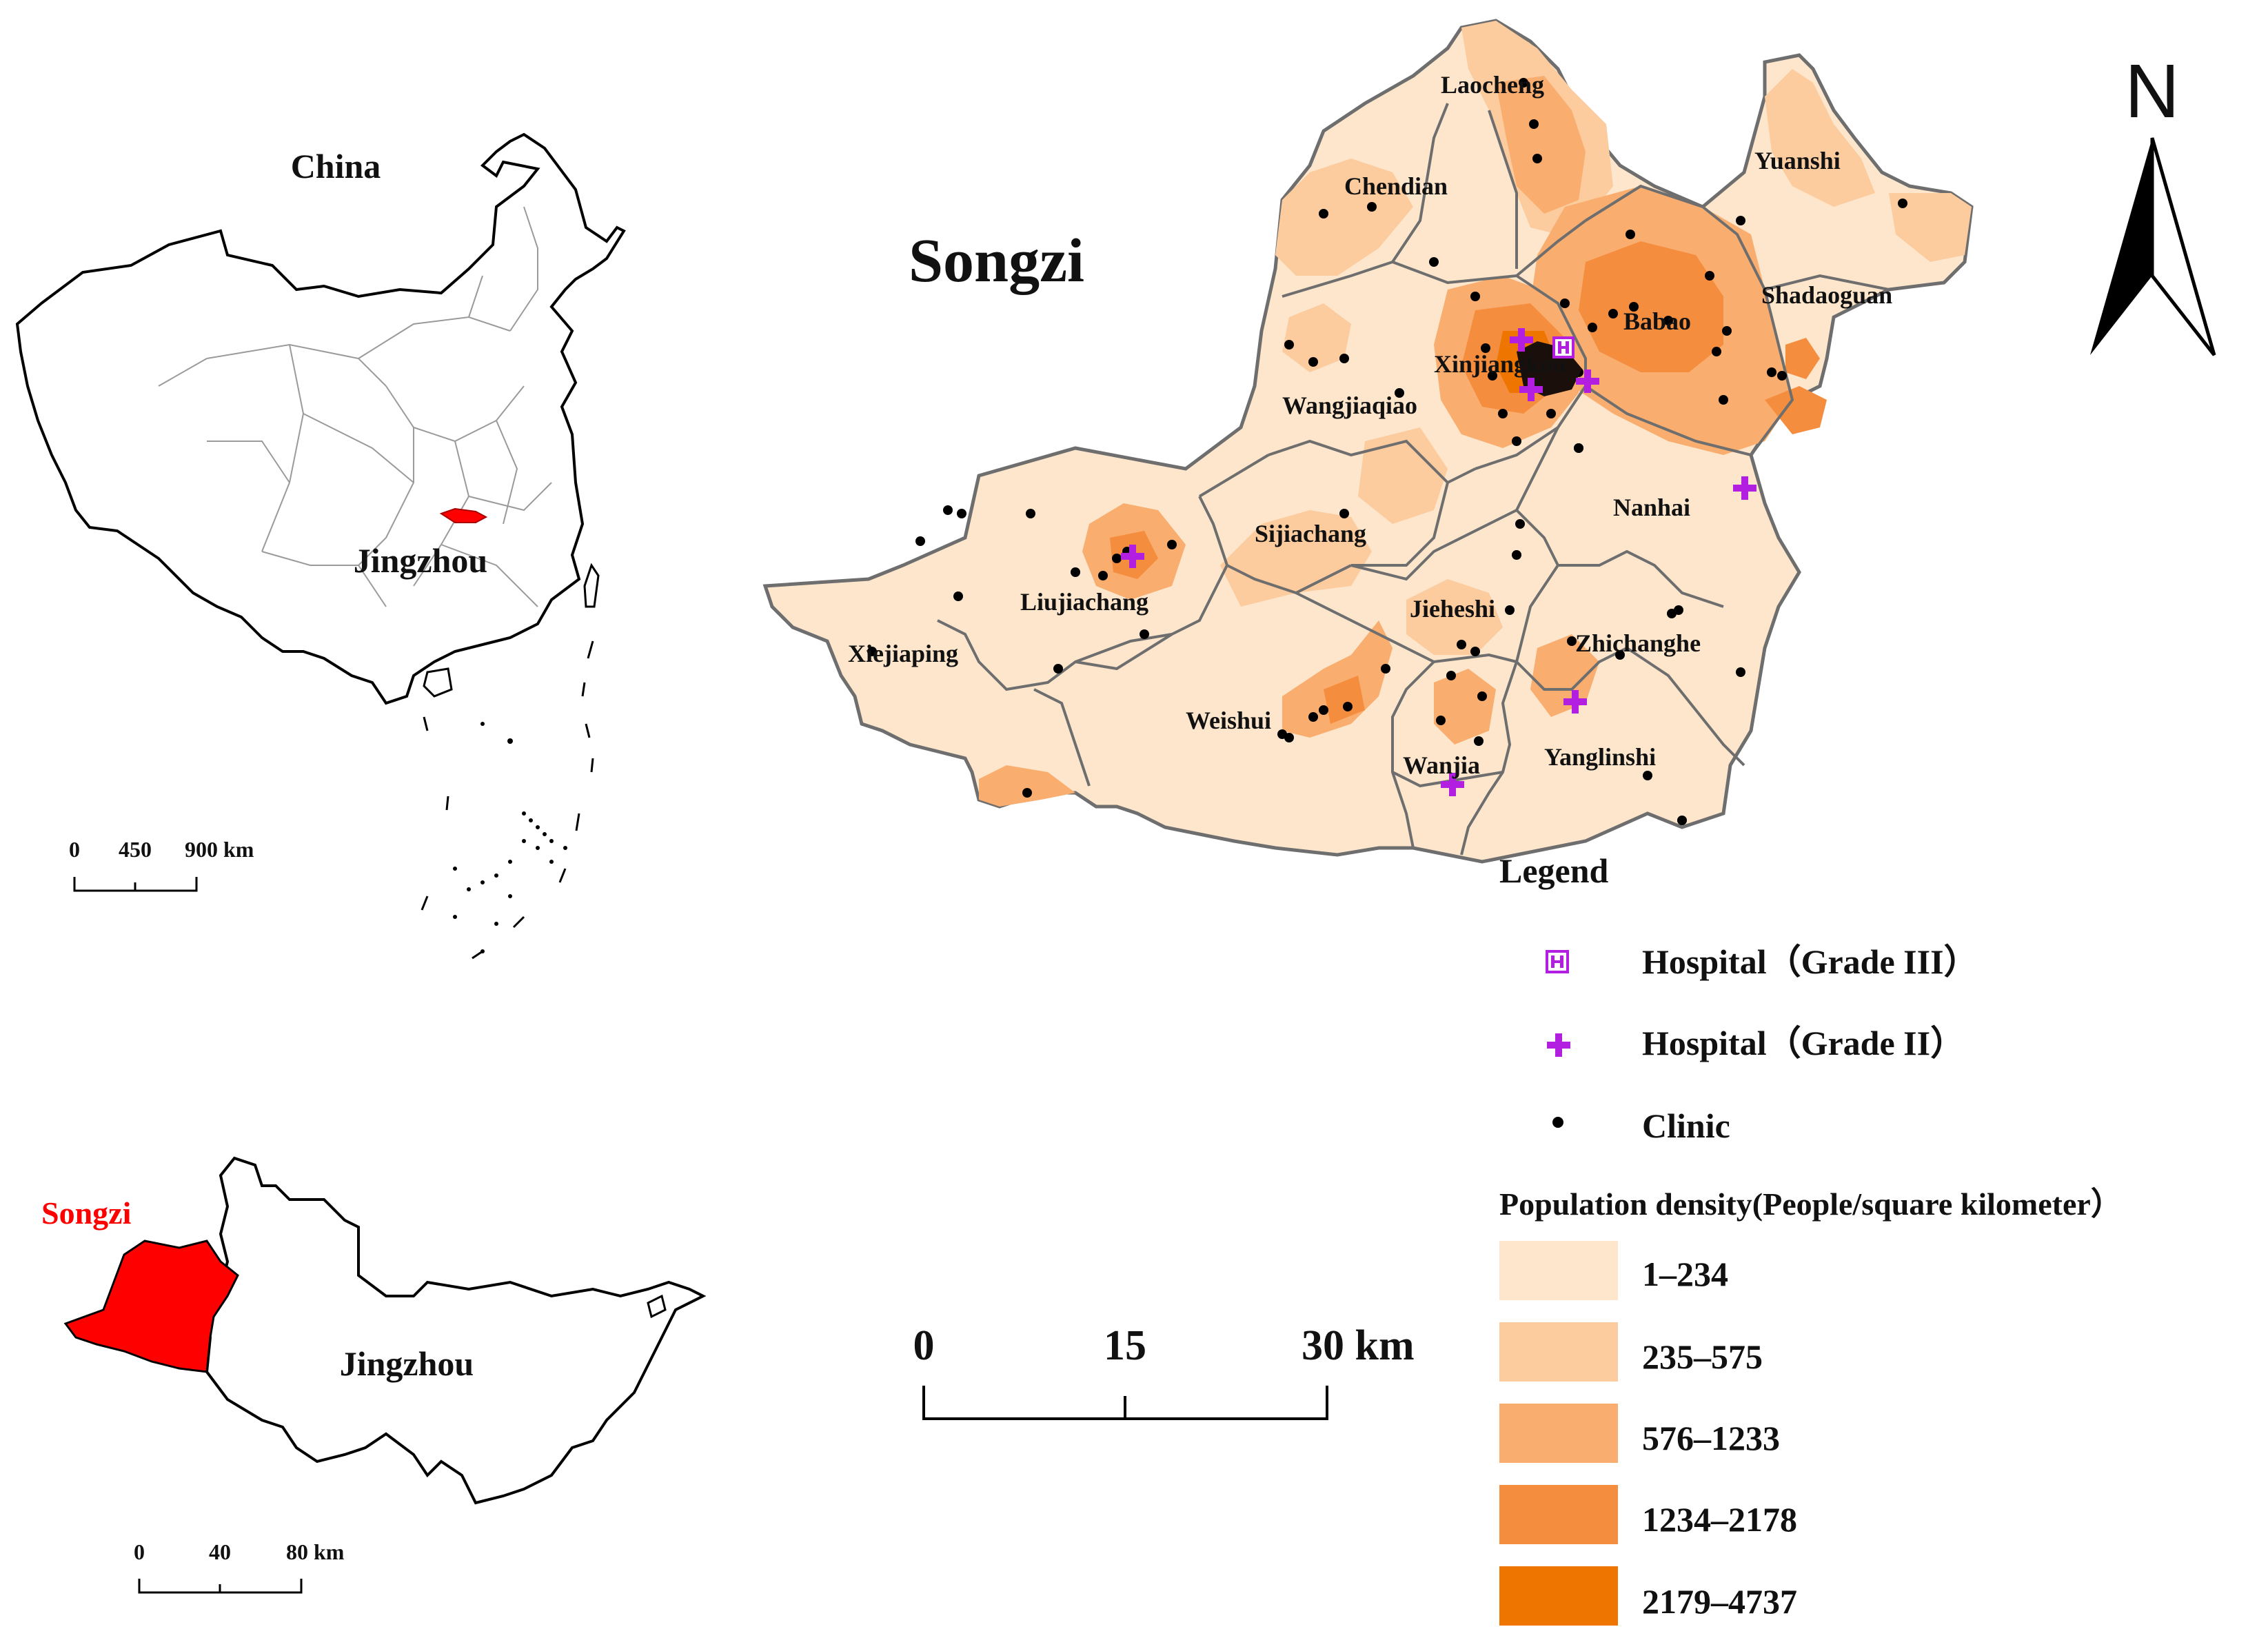  What do you see at coordinates (1826, 295) in the screenshot?
I see `town-label-shadaoguan: Shadaoguan` at bounding box center [1826, 295].